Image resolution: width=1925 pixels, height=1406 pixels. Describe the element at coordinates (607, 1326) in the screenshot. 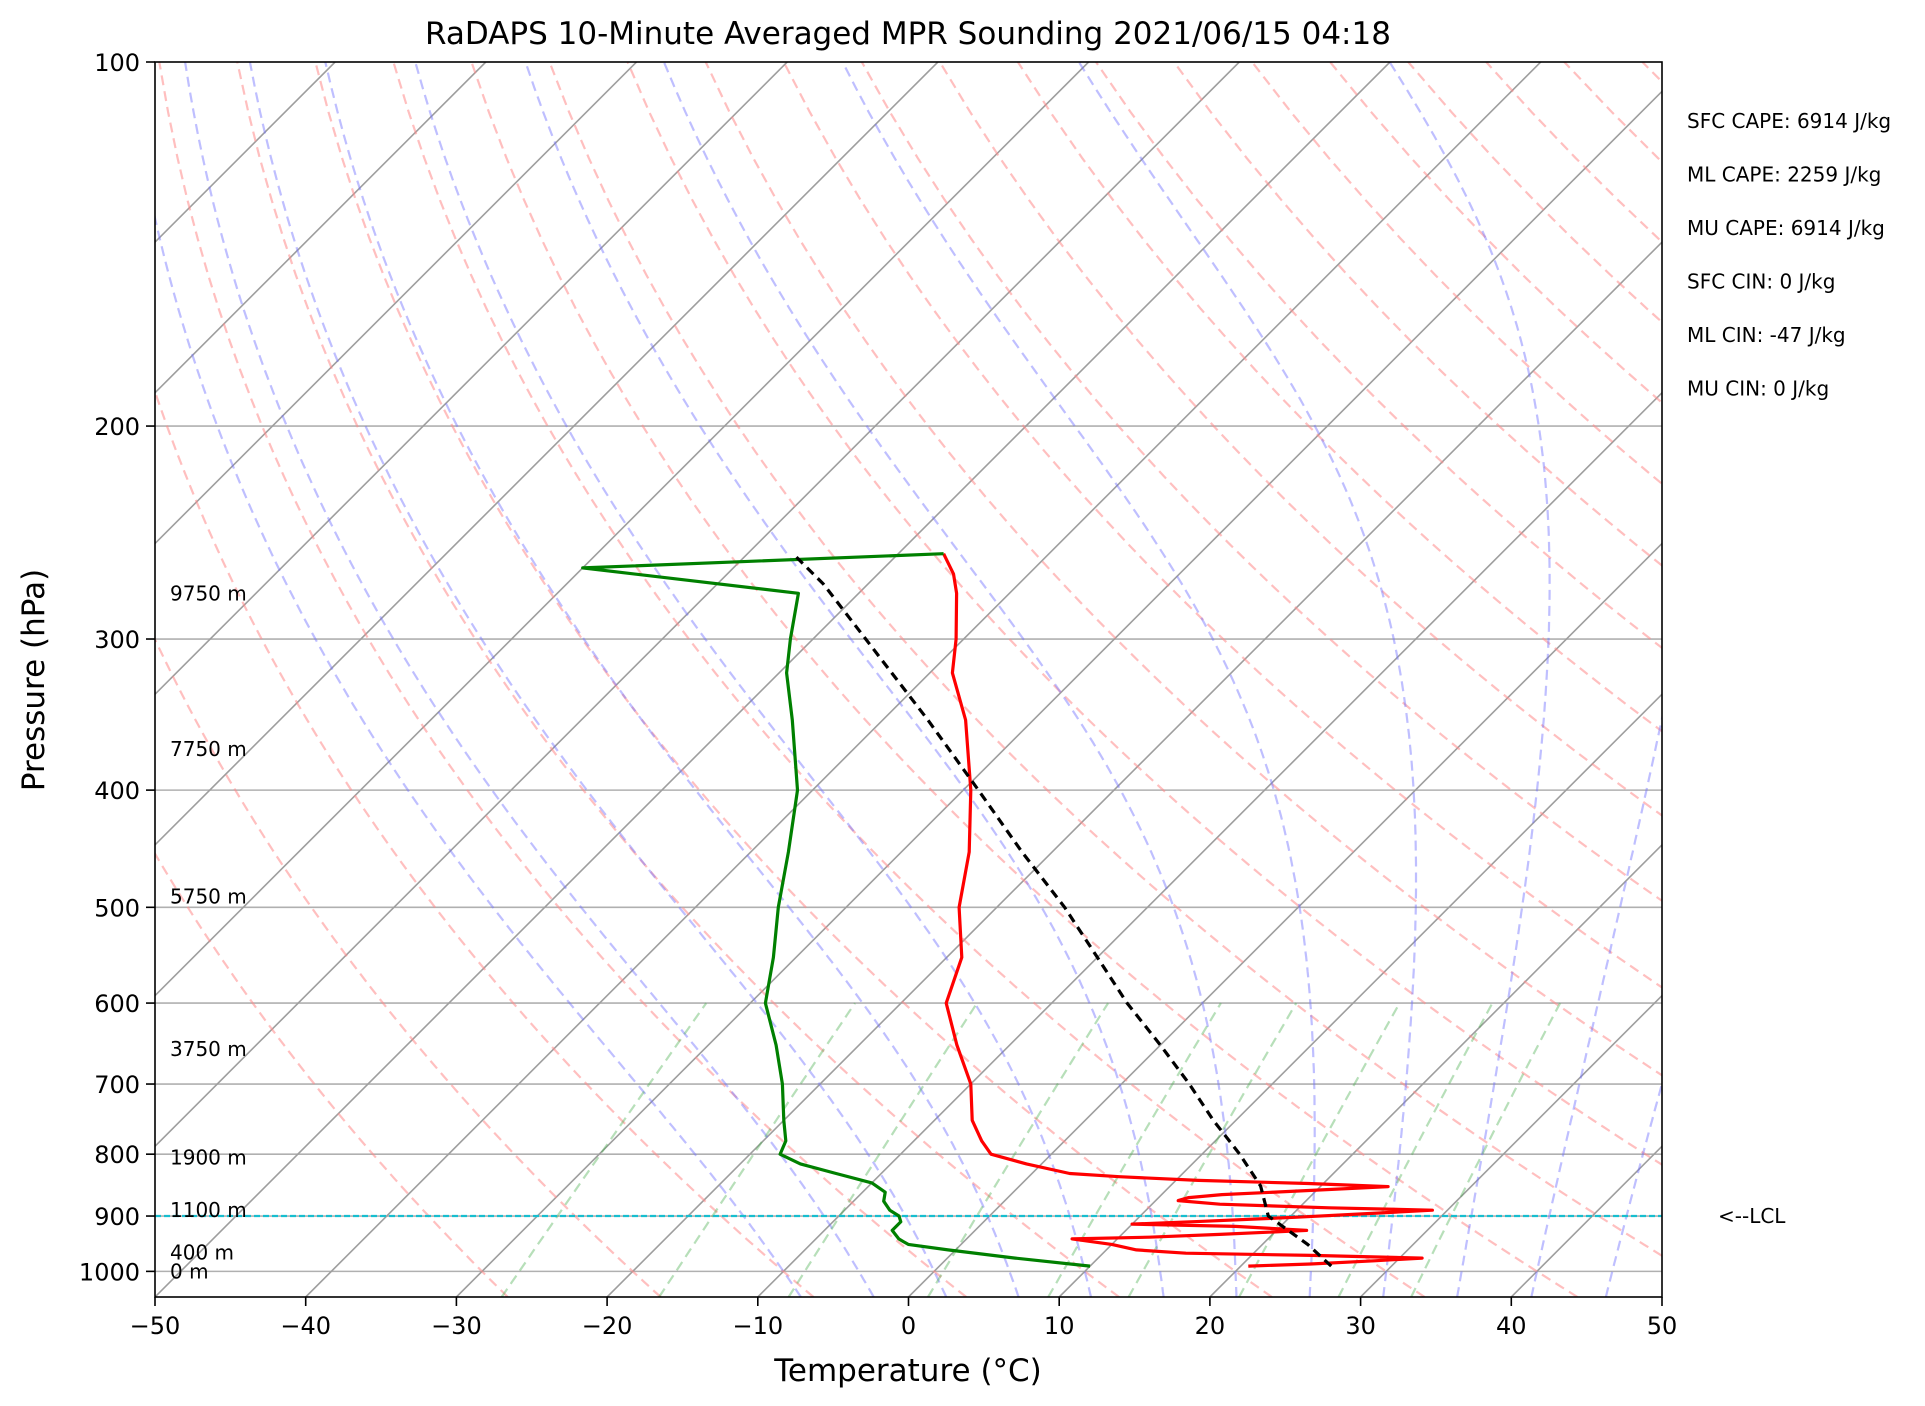

I see `x-tick-label: −20` at that location.